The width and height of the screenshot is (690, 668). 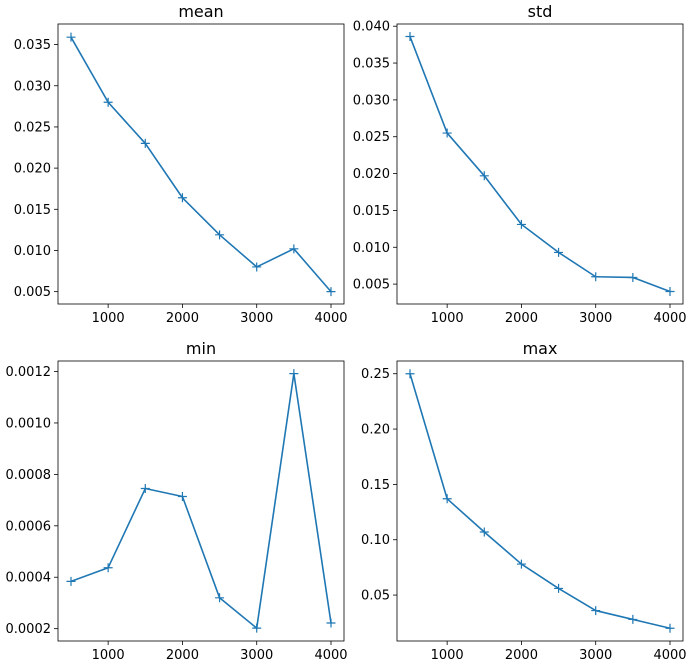 What do you see at coordinates (29, 526) in the screenshot?
I see `y-tick-label: 0.0006` at bounding box center [29, 526].